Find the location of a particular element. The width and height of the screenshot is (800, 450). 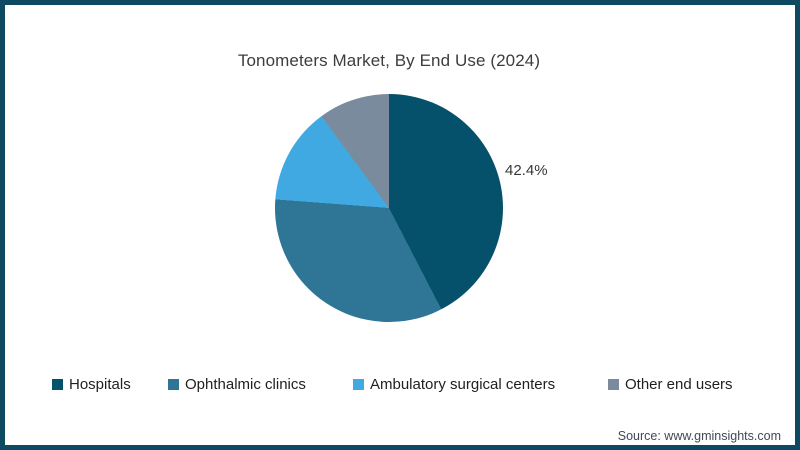

hospitals-slice-value-label: 42.4% is located at coordinates (526, 170).